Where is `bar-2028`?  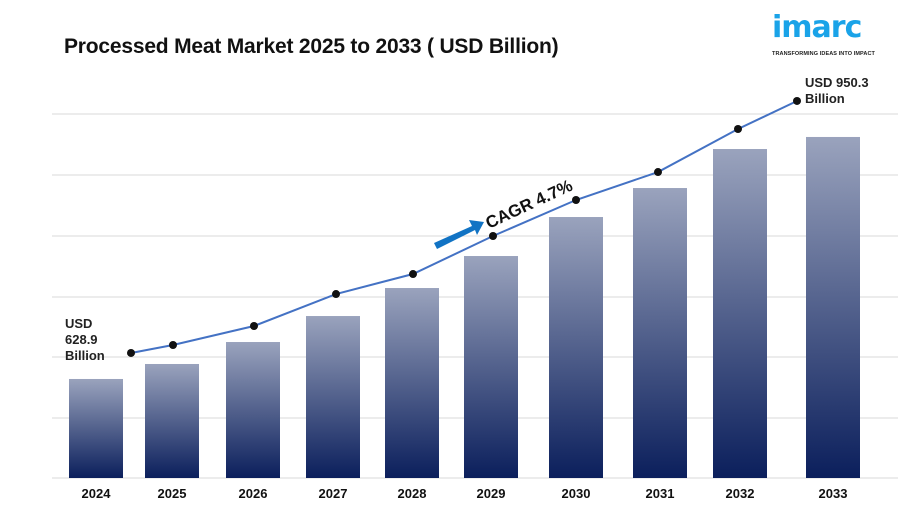 bar-2028 is located at coordinates (412, 383).